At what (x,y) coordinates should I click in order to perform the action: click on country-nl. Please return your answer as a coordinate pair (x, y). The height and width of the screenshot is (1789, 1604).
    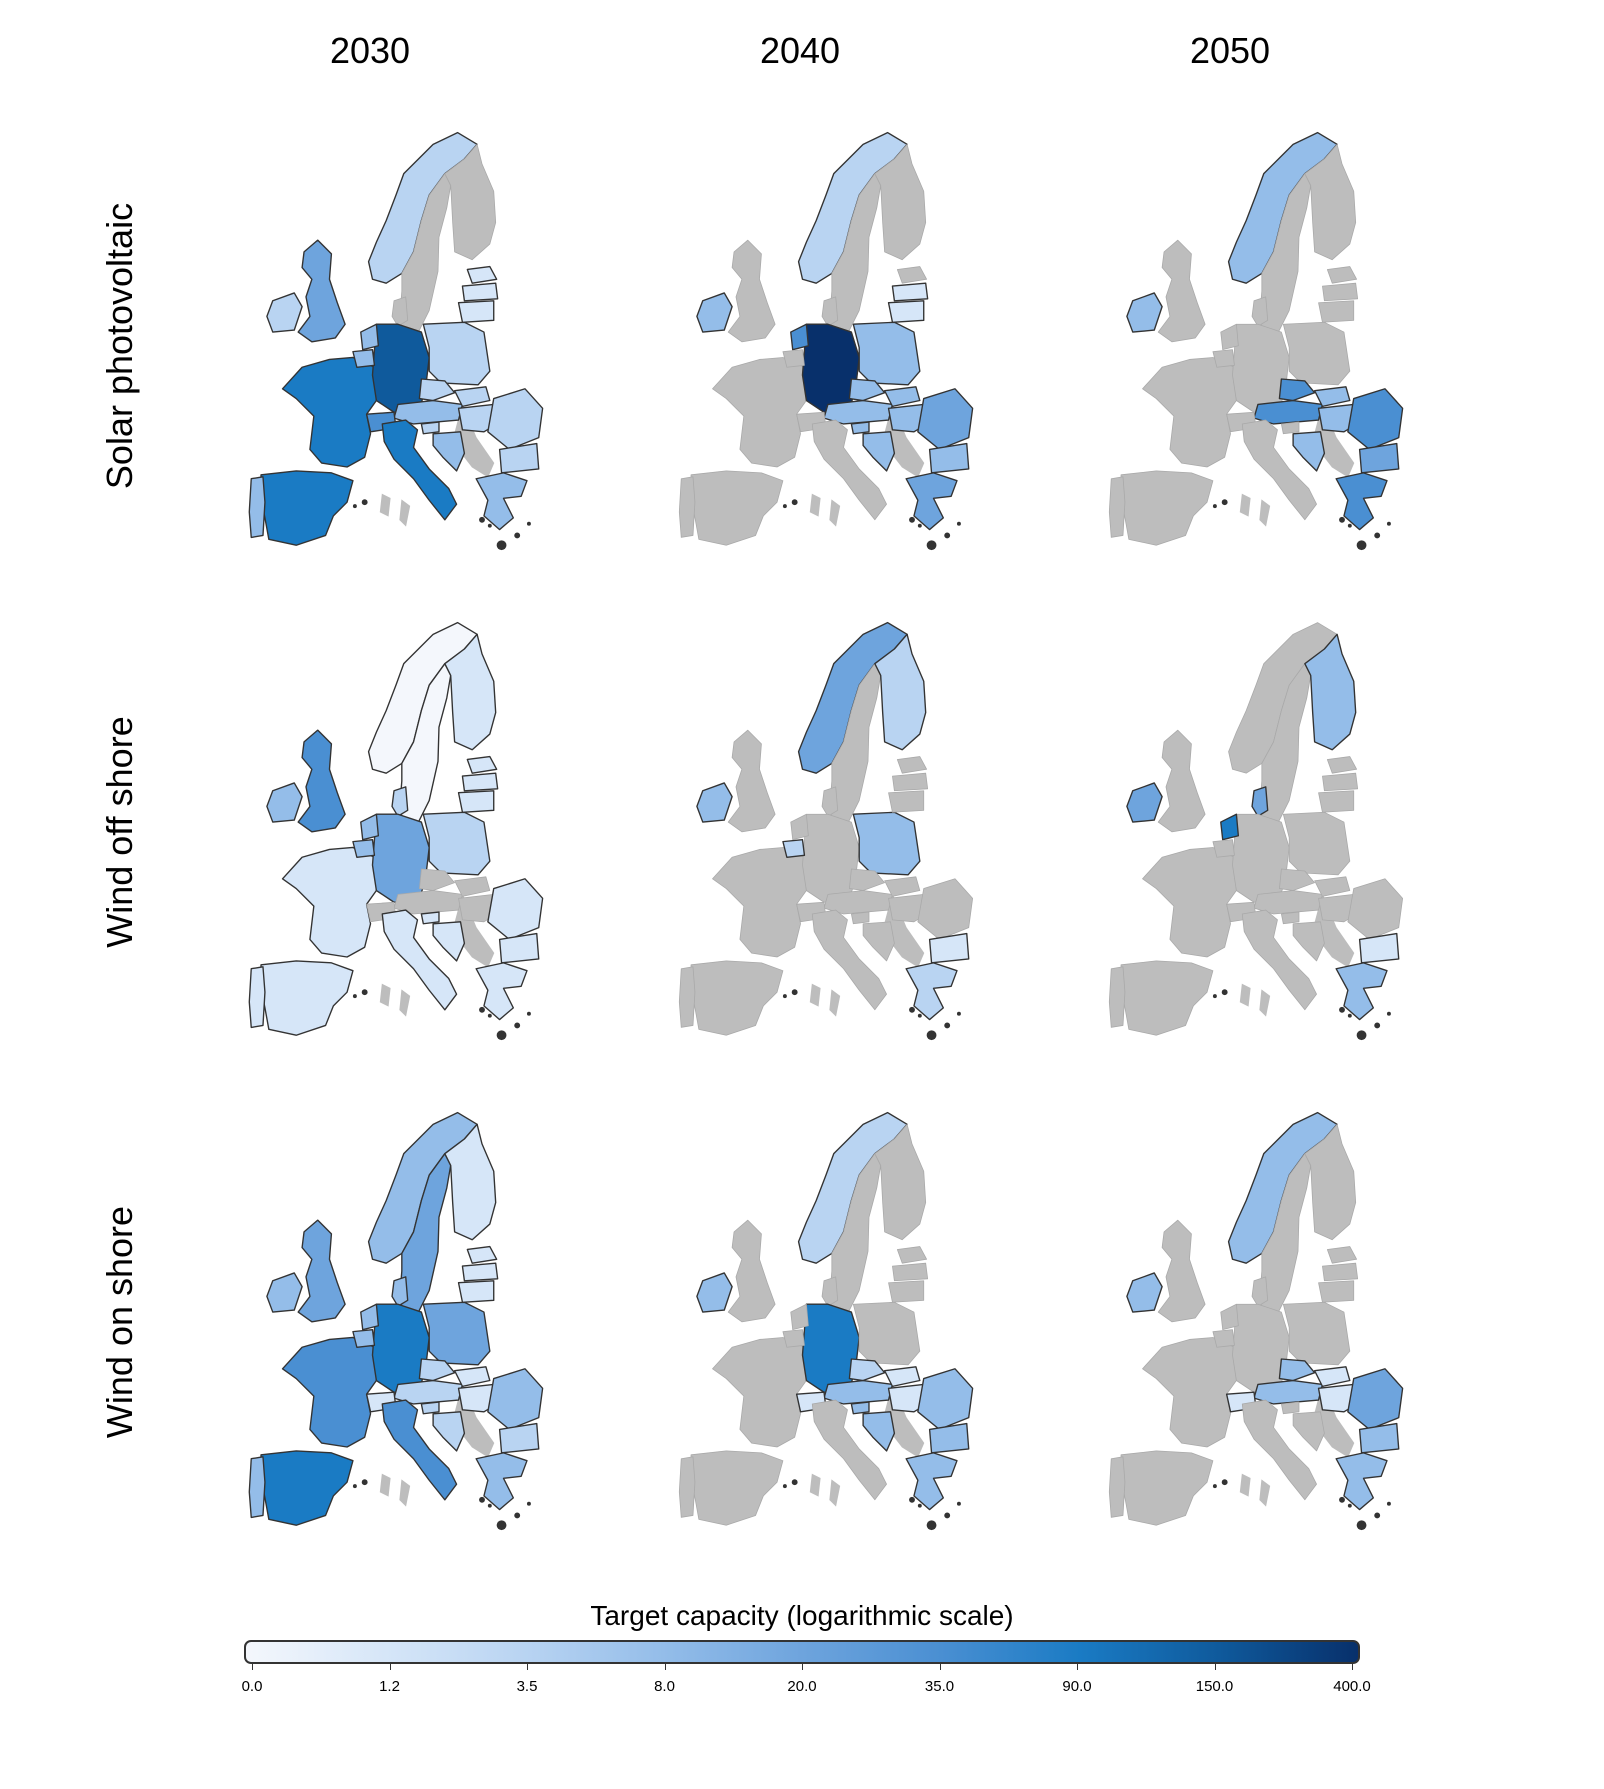
    Looking at the image, I should click on (799, 827).